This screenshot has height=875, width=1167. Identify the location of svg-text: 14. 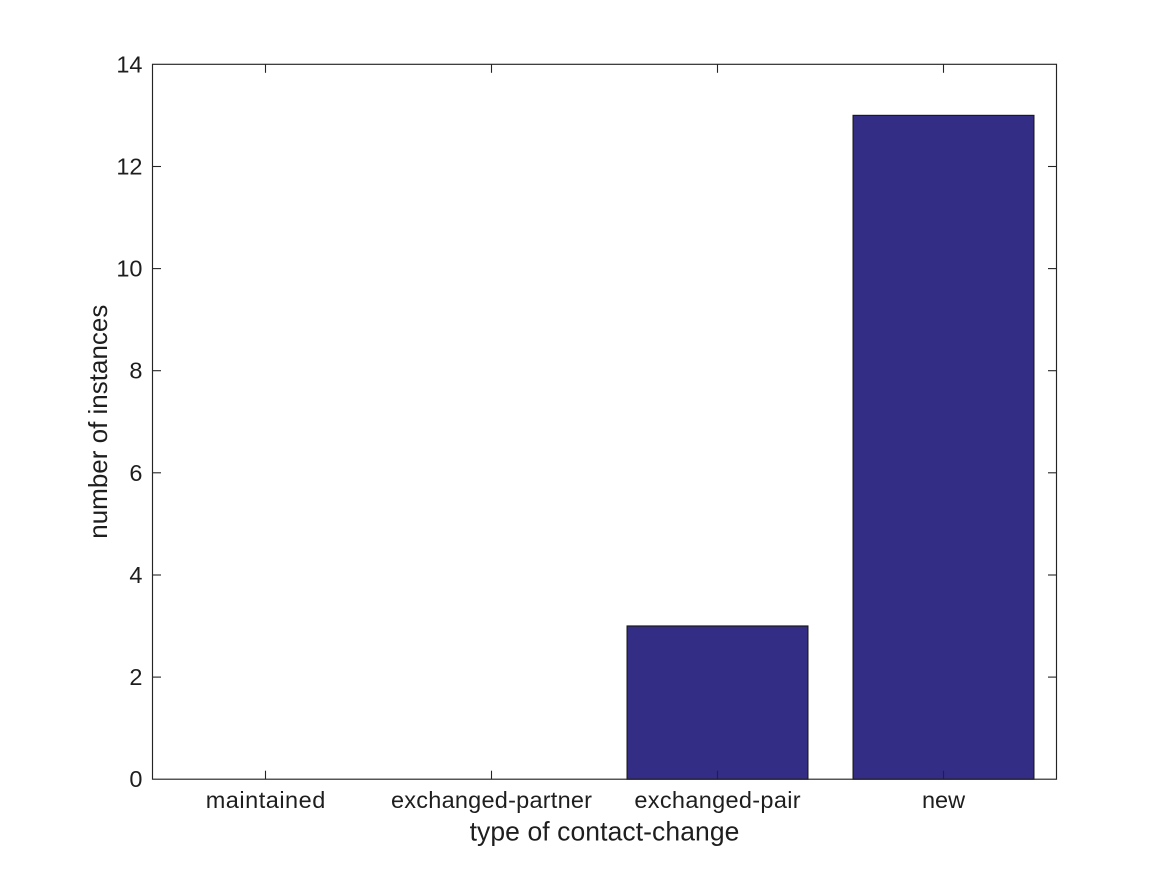
(129, 64).